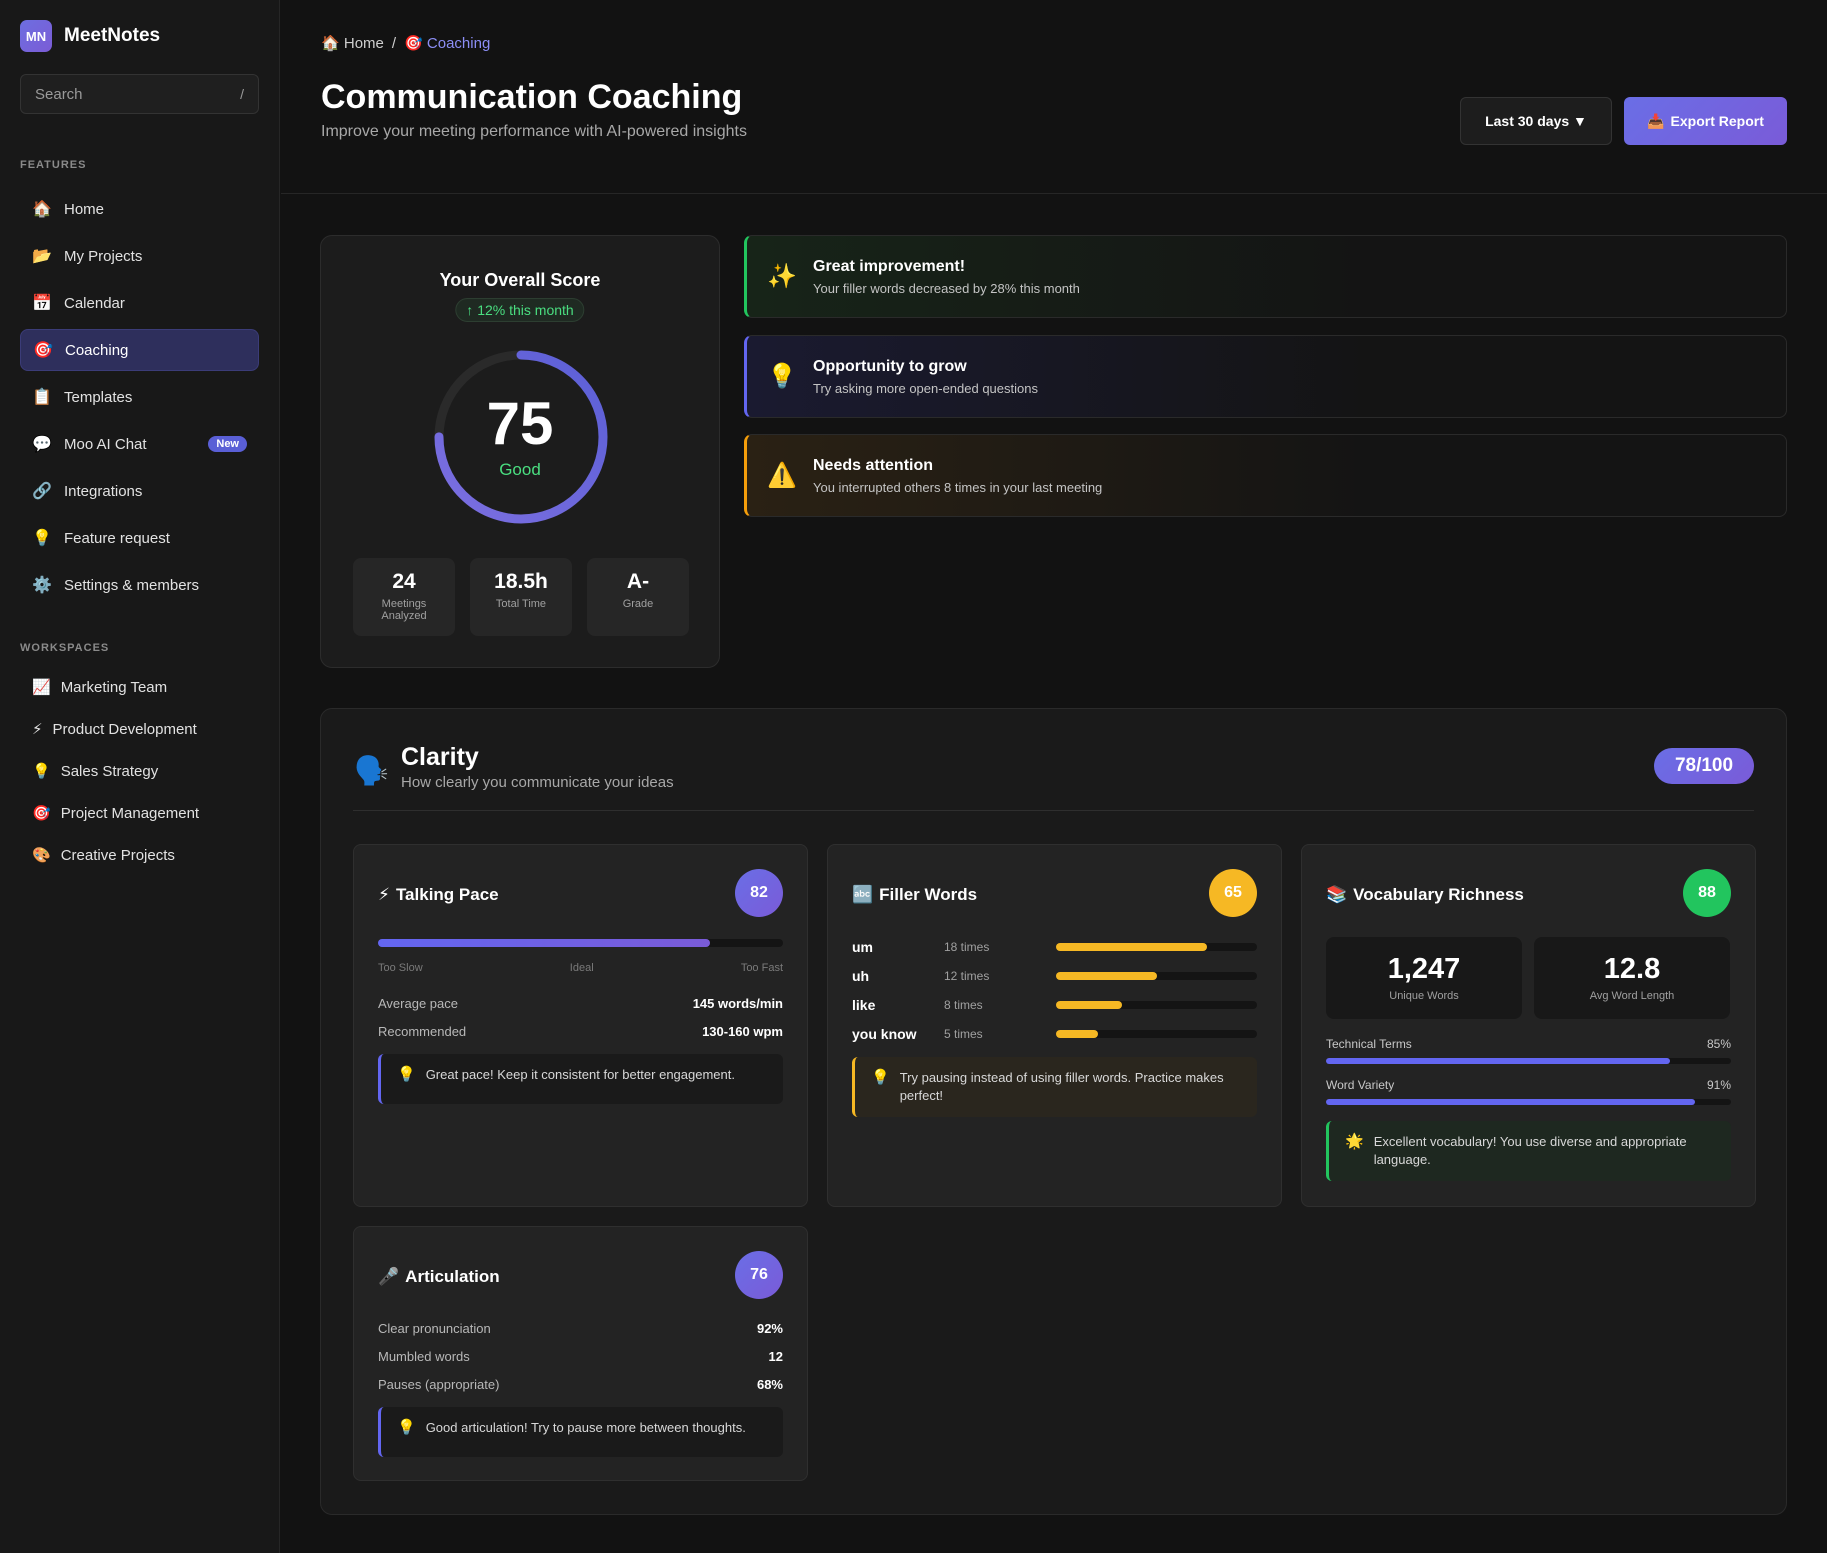 The width and height of the screenshot is (1827, 1553). I want to click on brand: MN MeetNotes, so click(139, 36).